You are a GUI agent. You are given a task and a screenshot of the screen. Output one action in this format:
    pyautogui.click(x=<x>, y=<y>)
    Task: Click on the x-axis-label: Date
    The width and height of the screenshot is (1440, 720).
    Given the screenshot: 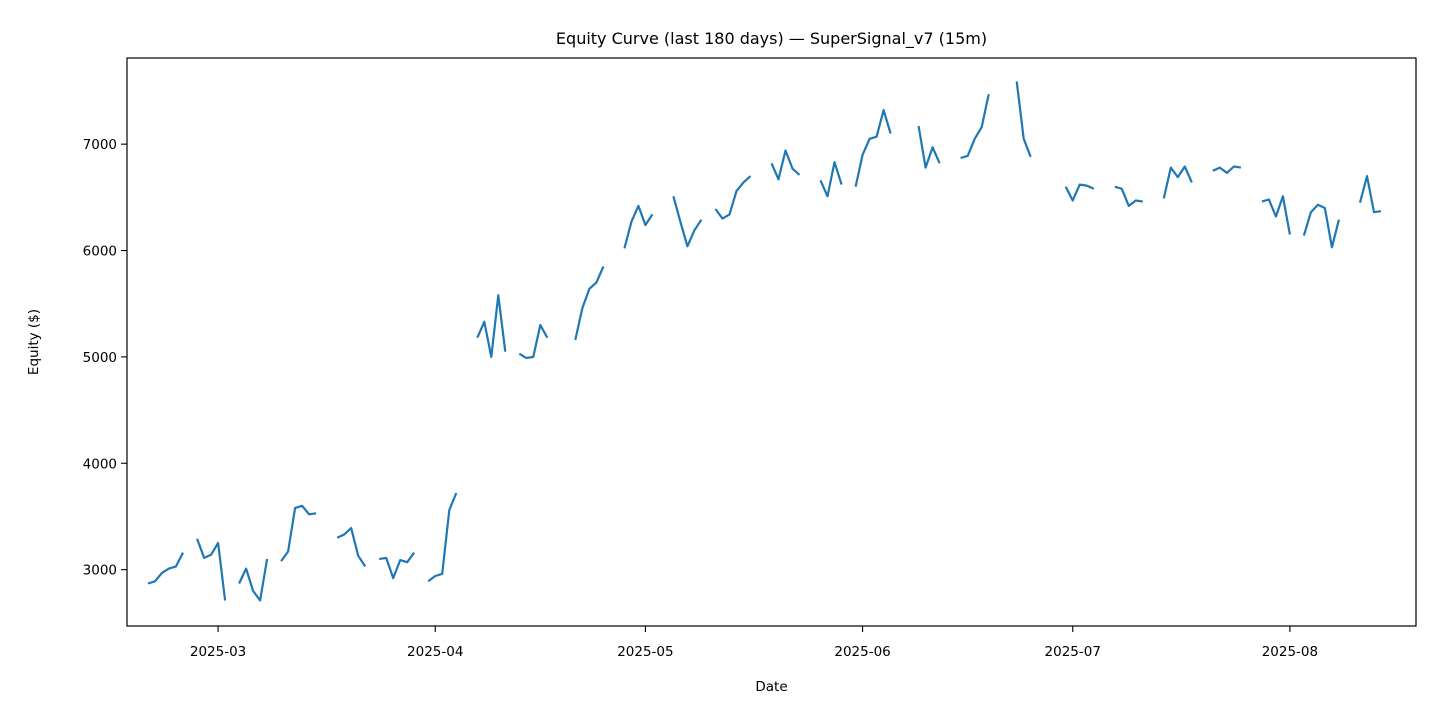 What is the action you would take?
    pyautogui.click(x=771, y=687)
    